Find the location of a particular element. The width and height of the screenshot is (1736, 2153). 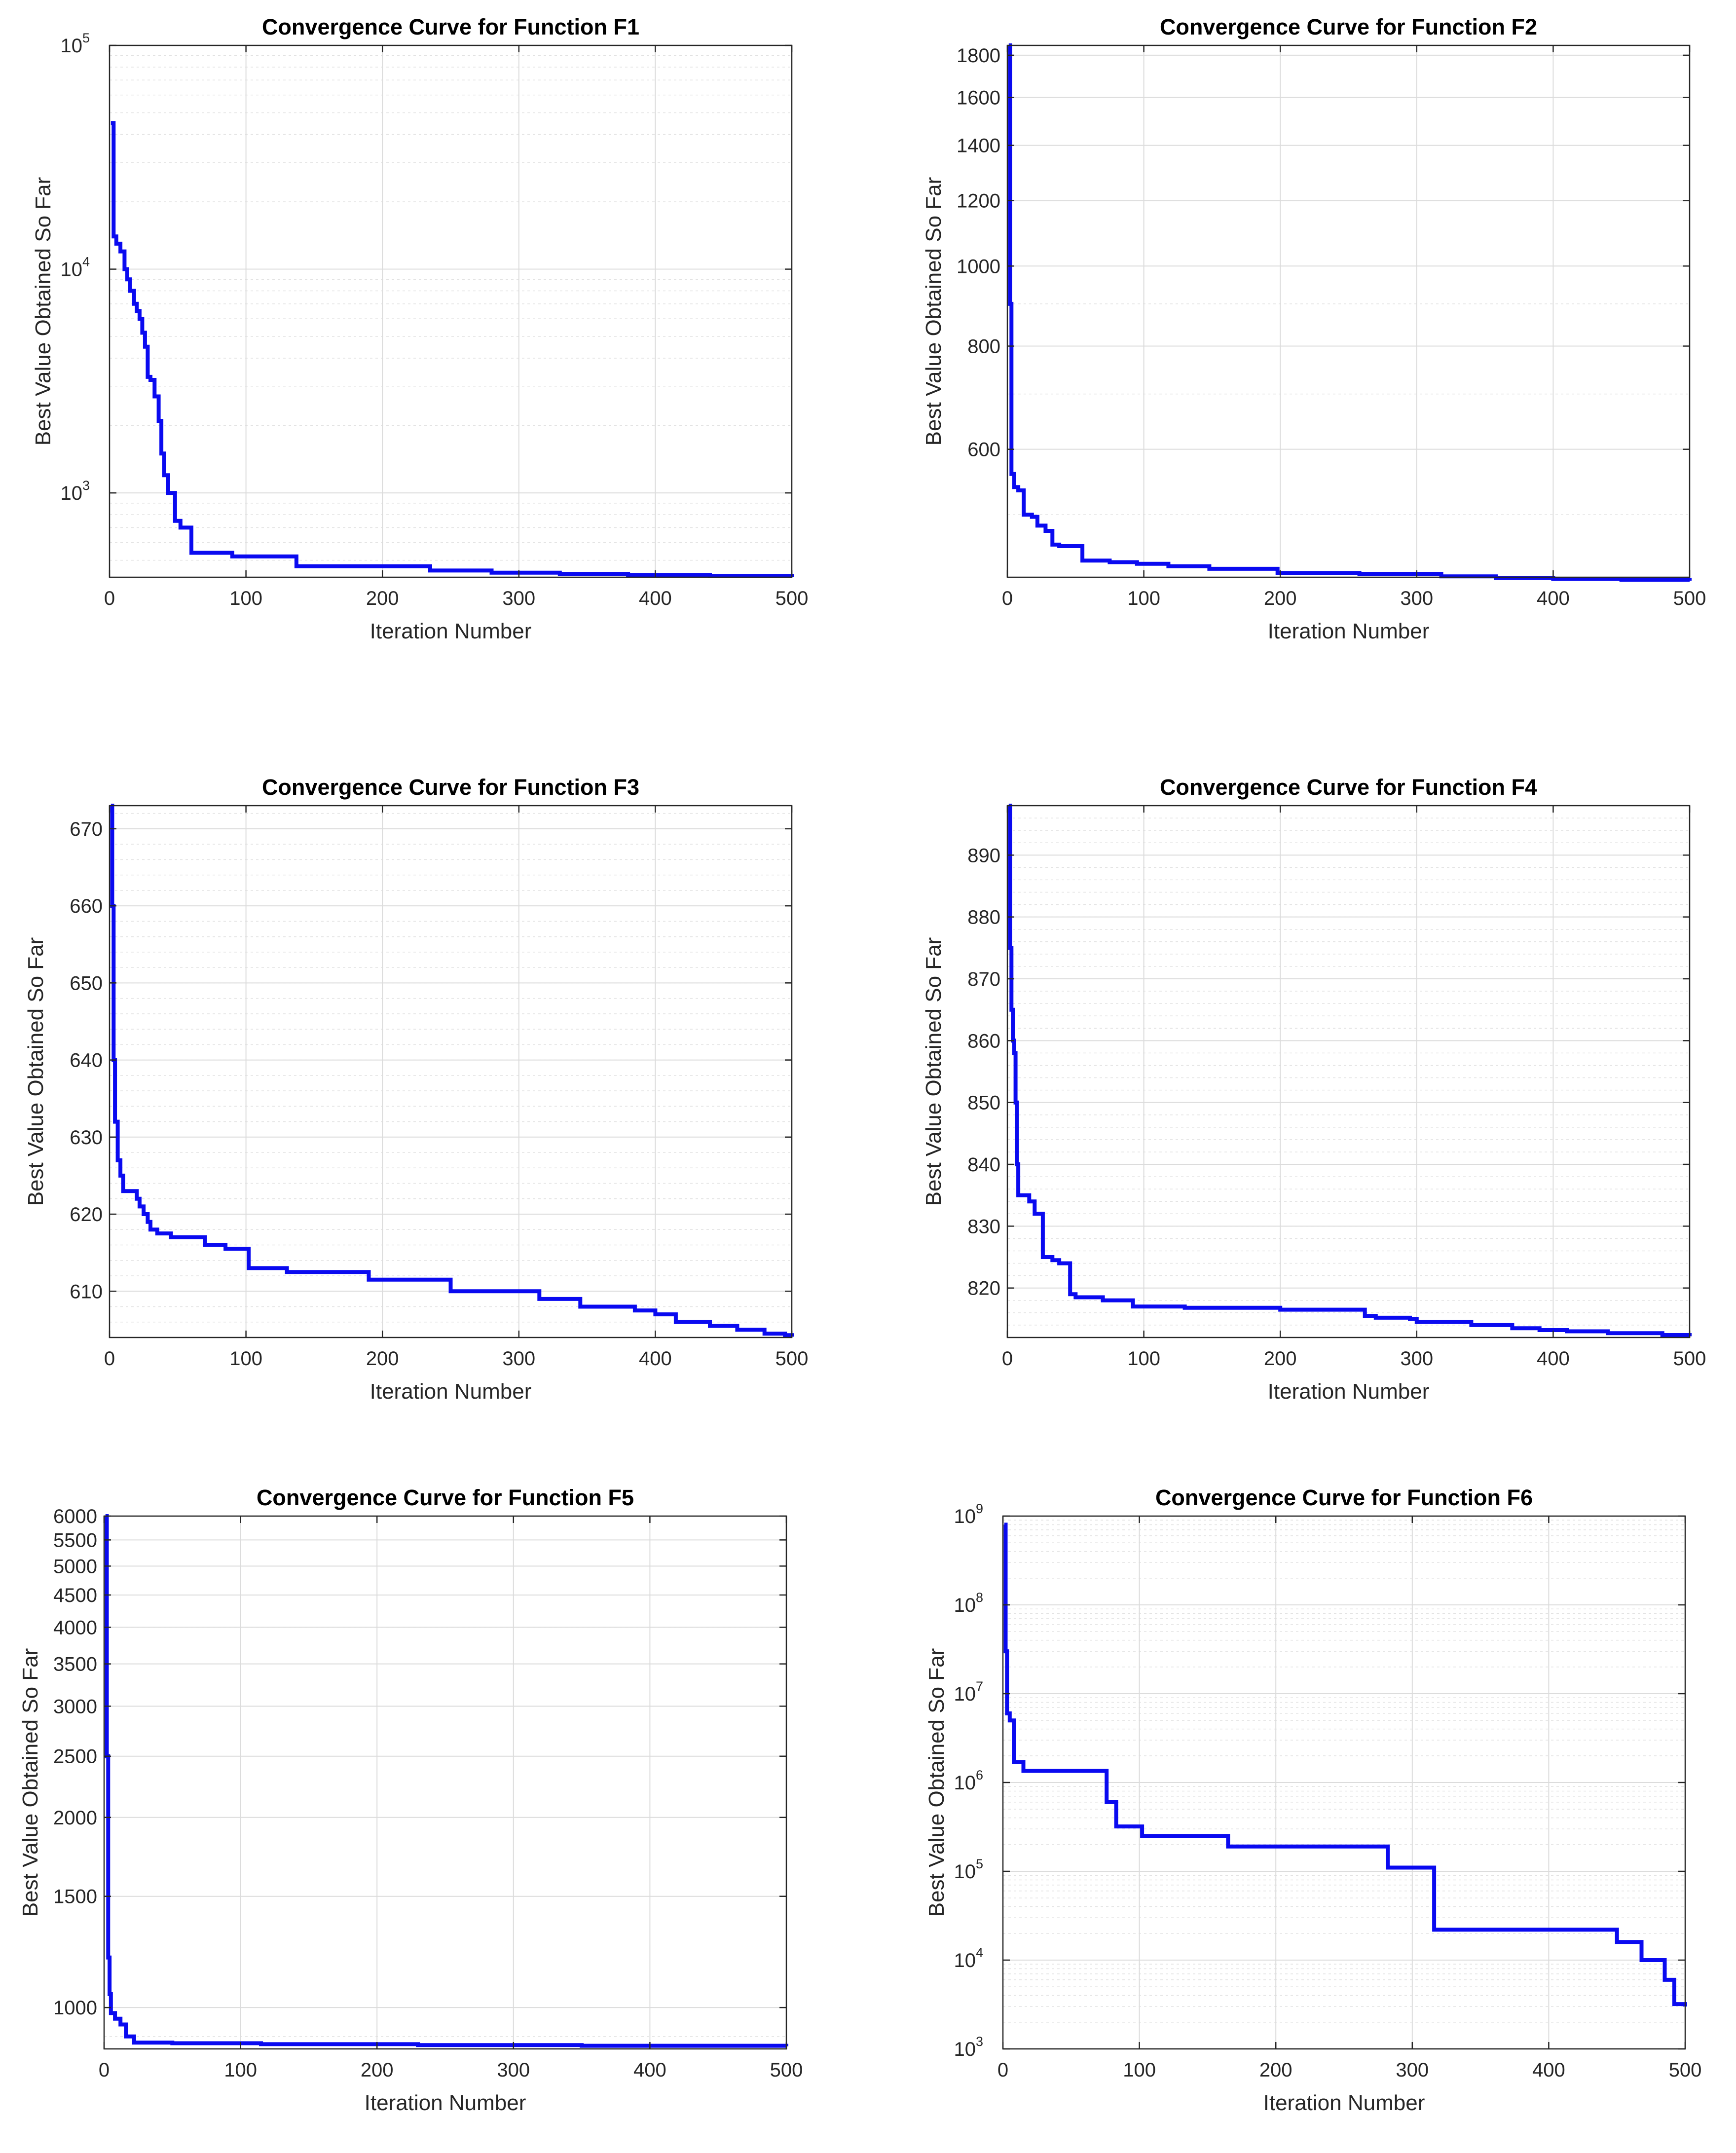

f6-x-tick-label: 300 is located at coordinates (1412, 2070).